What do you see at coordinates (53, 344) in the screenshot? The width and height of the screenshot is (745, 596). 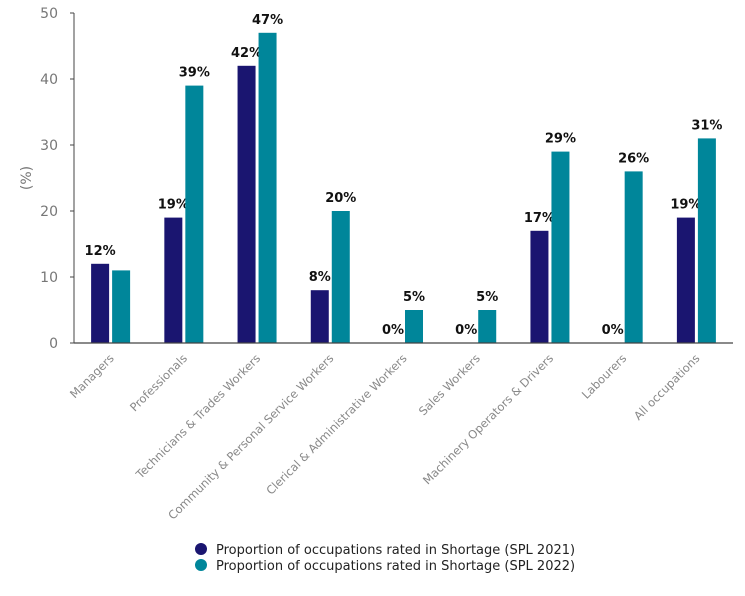 I see `y-tick-label: 0` at bounding box center [53, 344].